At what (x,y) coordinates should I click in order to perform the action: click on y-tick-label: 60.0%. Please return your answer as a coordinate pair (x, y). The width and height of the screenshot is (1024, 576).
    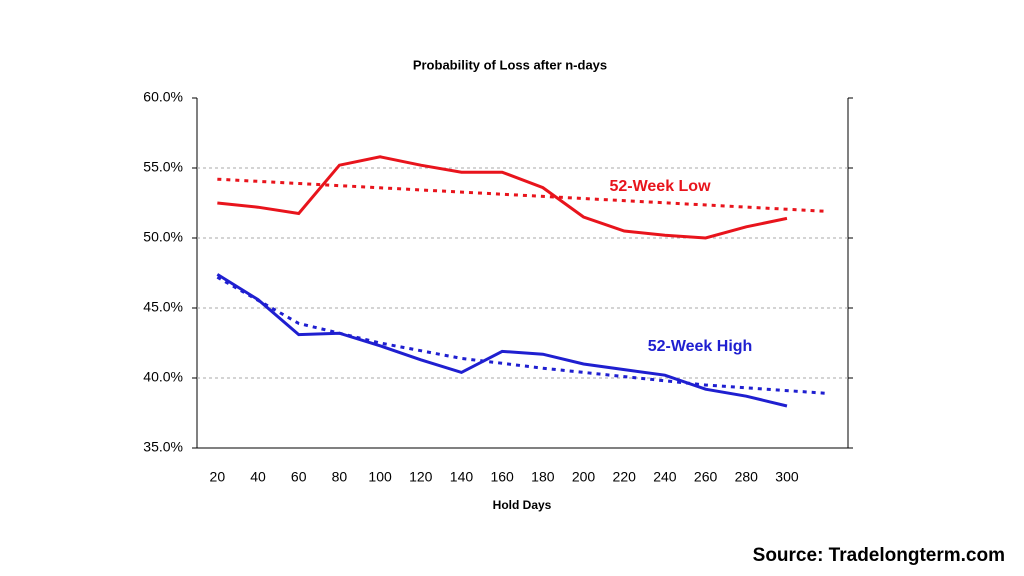
    Looking at the image, I should click on (163, 97).